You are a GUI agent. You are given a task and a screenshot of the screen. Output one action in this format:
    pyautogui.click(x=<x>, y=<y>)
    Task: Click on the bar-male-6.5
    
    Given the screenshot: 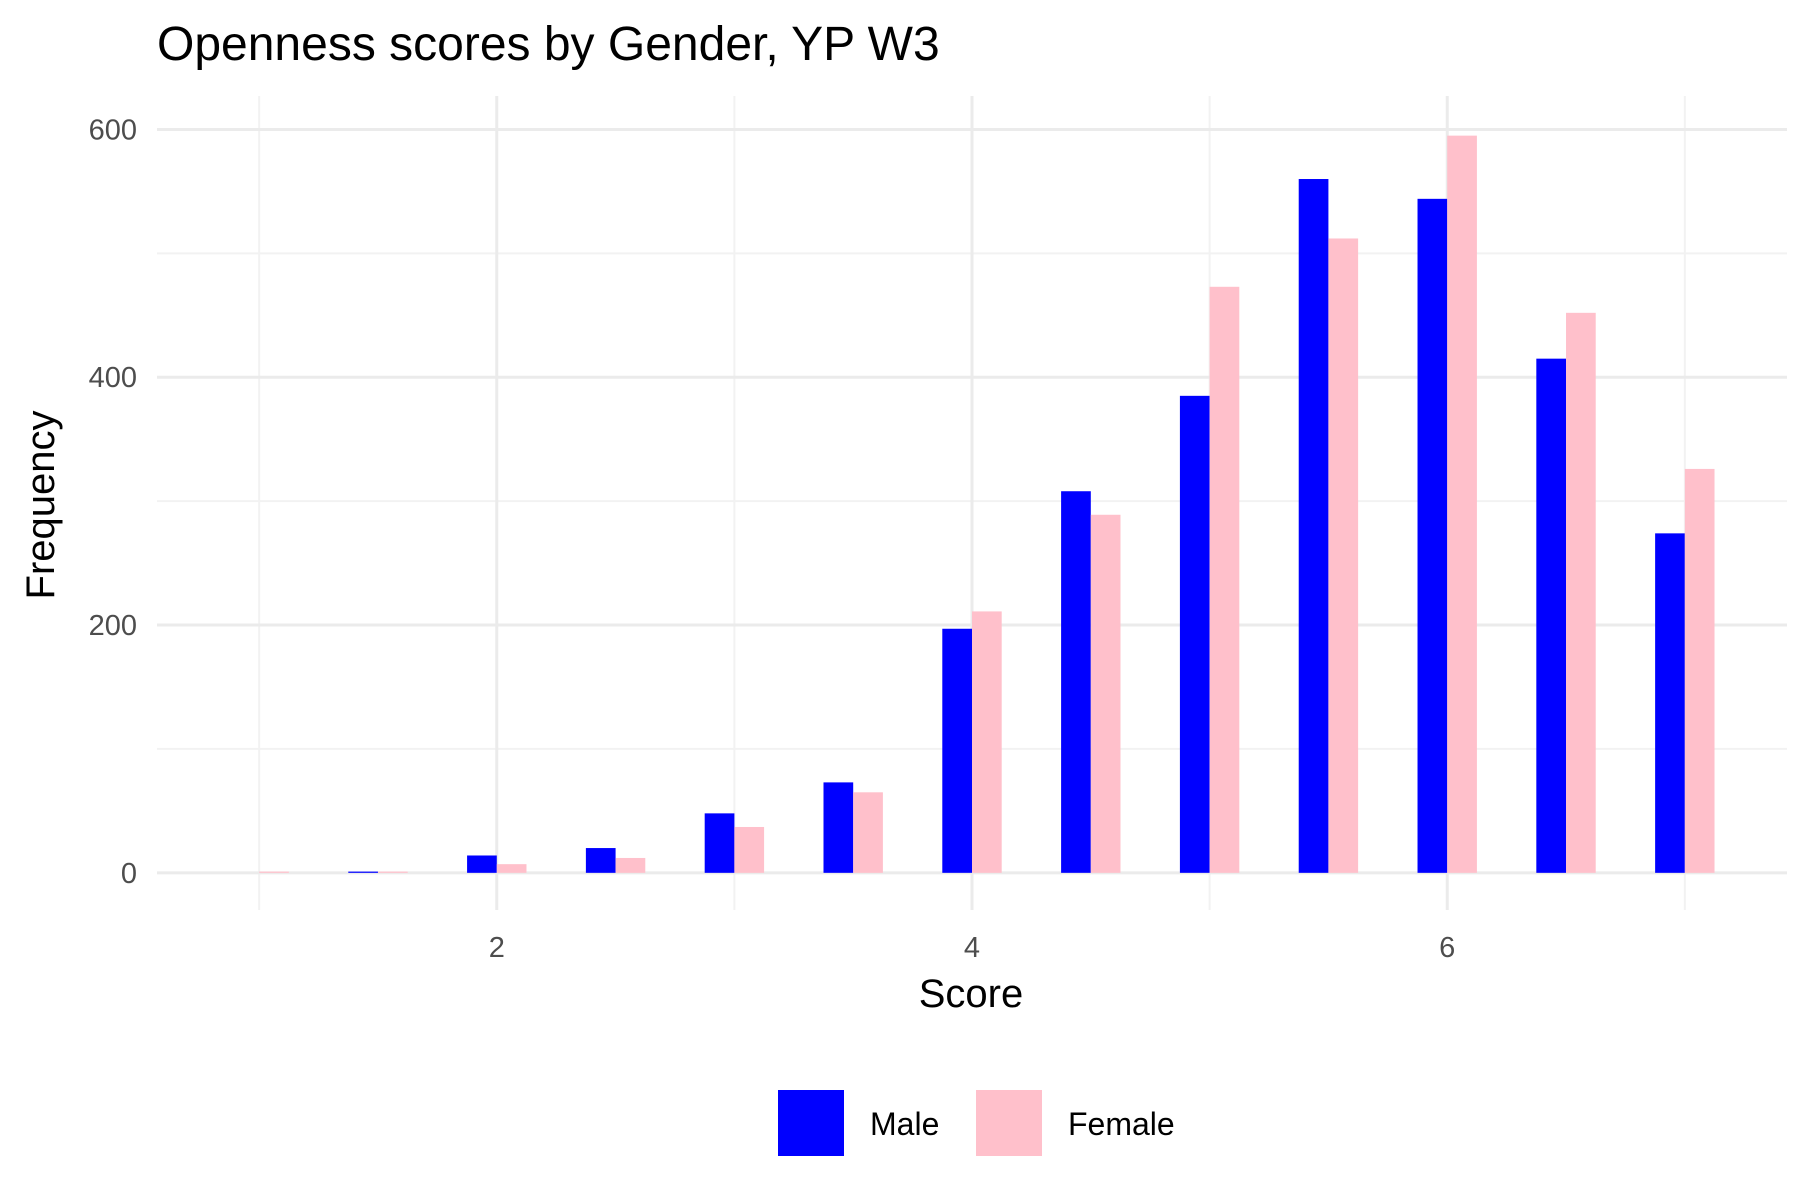 What is the action you would take?
    pyautogui.click(x=1551, y=615)
    